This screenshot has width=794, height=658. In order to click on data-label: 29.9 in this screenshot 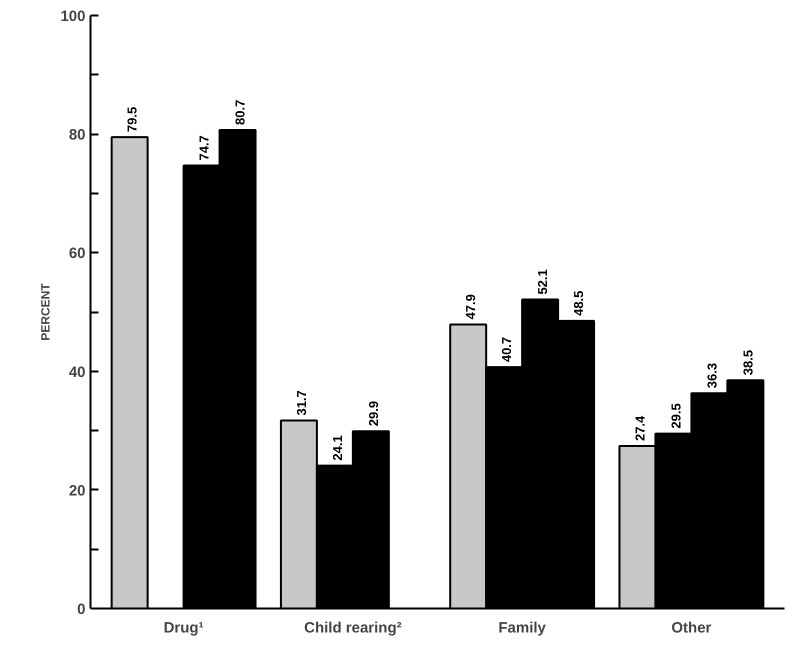, I will do `click(373, 413)`.